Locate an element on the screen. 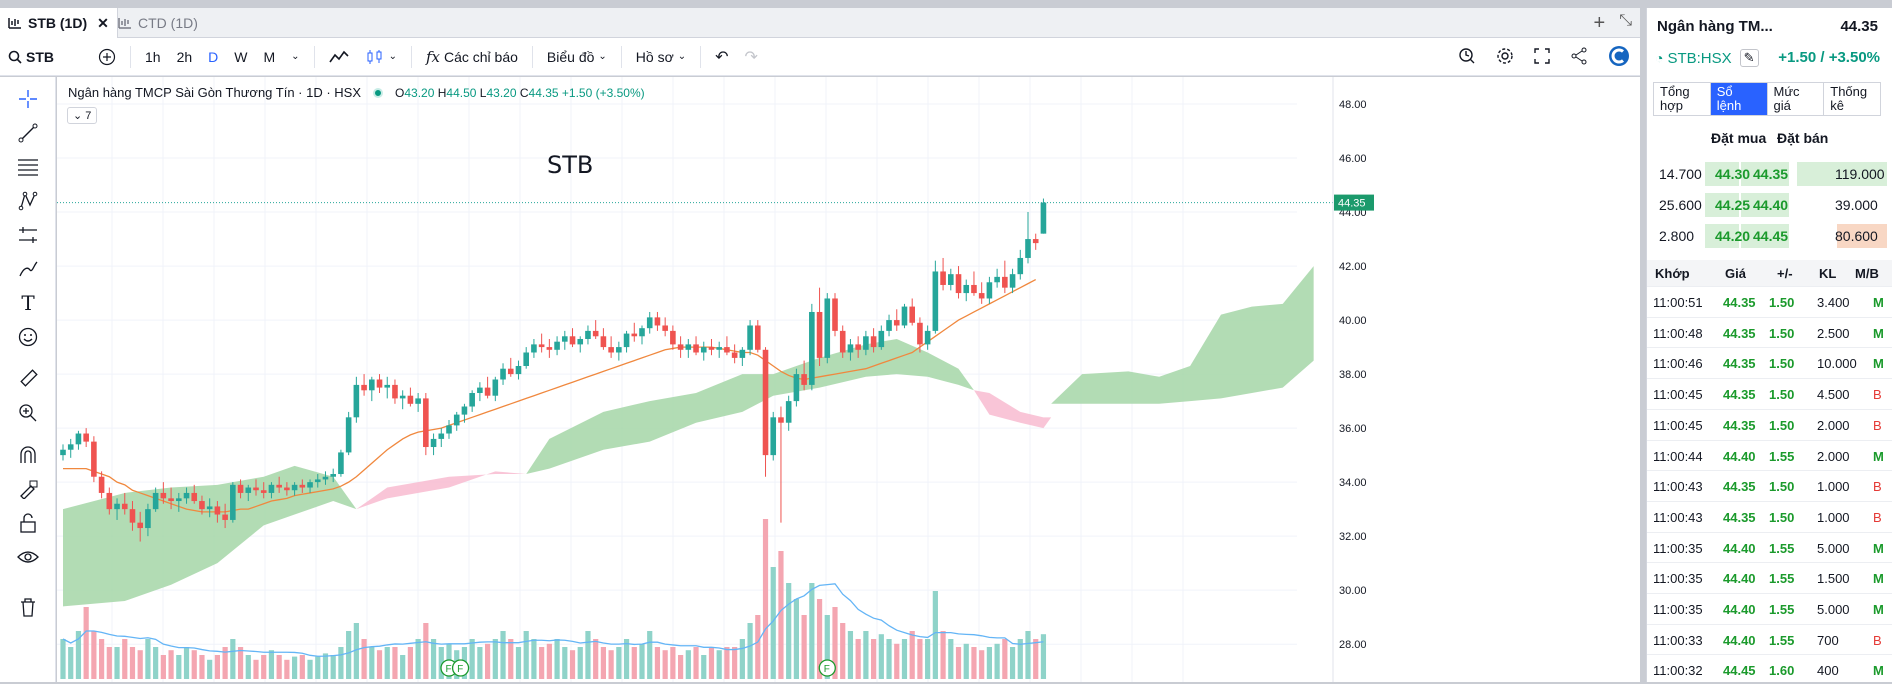 The width and height of the screenshot is (1892, 684). interval-d: D is located at coordinates (213, 56).